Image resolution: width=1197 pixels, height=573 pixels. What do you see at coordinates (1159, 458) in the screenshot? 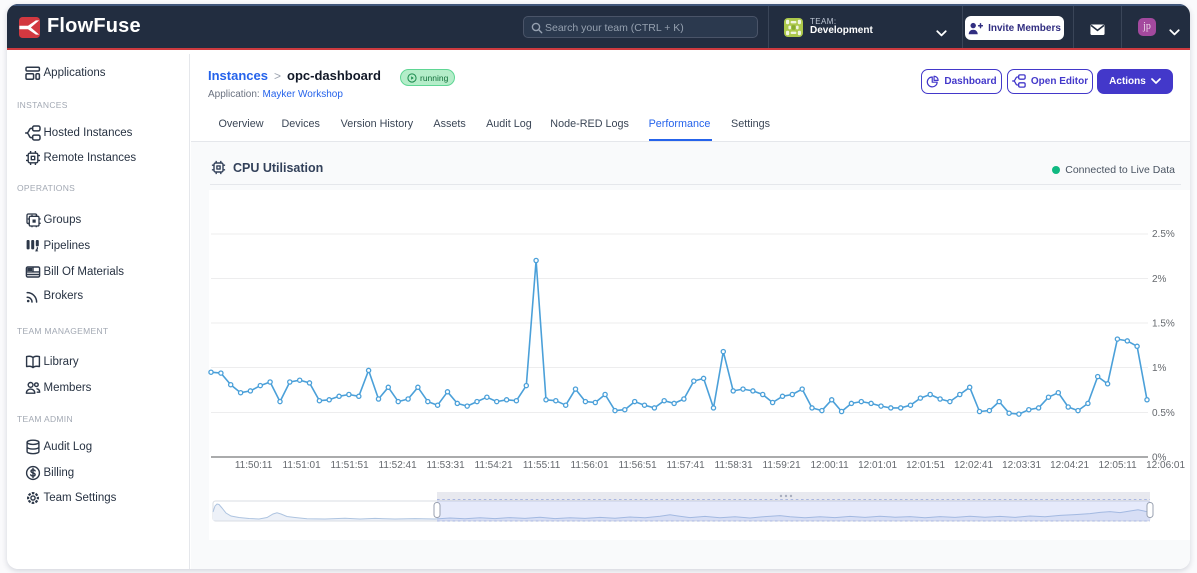
I see `svg-text: 0%` at bounding box center [1159, 458].